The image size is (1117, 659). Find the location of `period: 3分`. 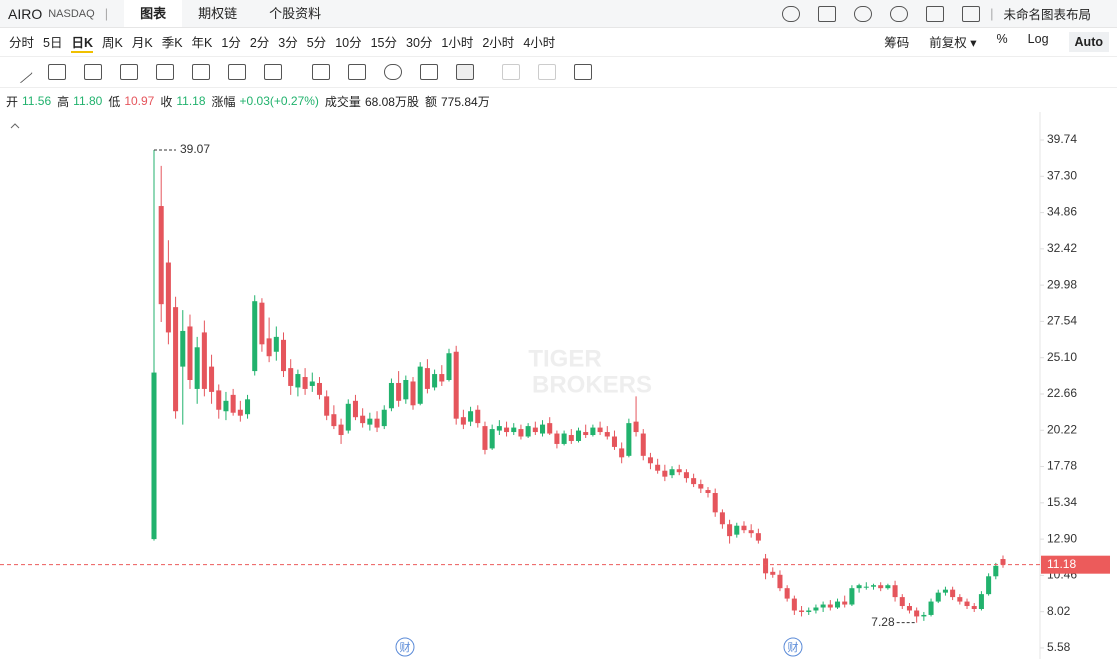

period: 3分 is located at coordinates (288, 42).